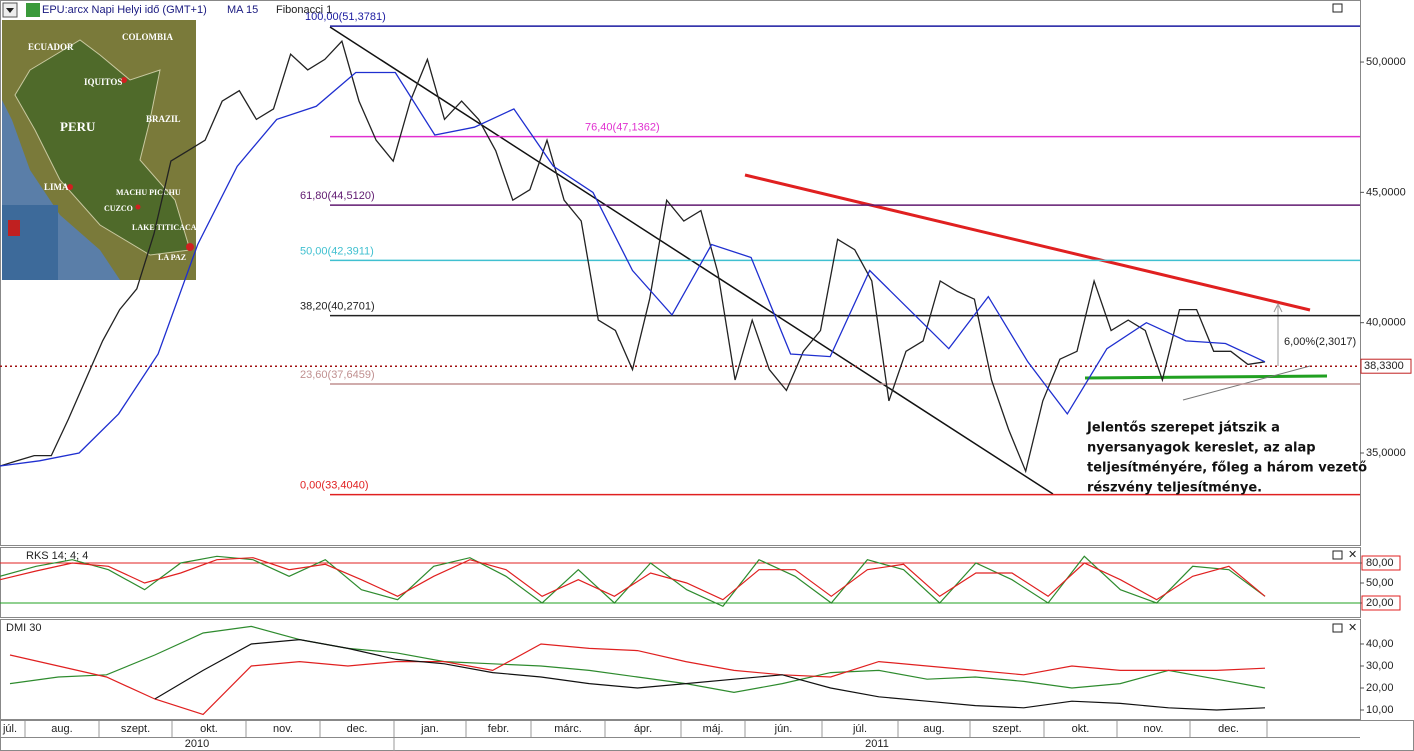  I want to click on symbol-icon, so click(33, 10).